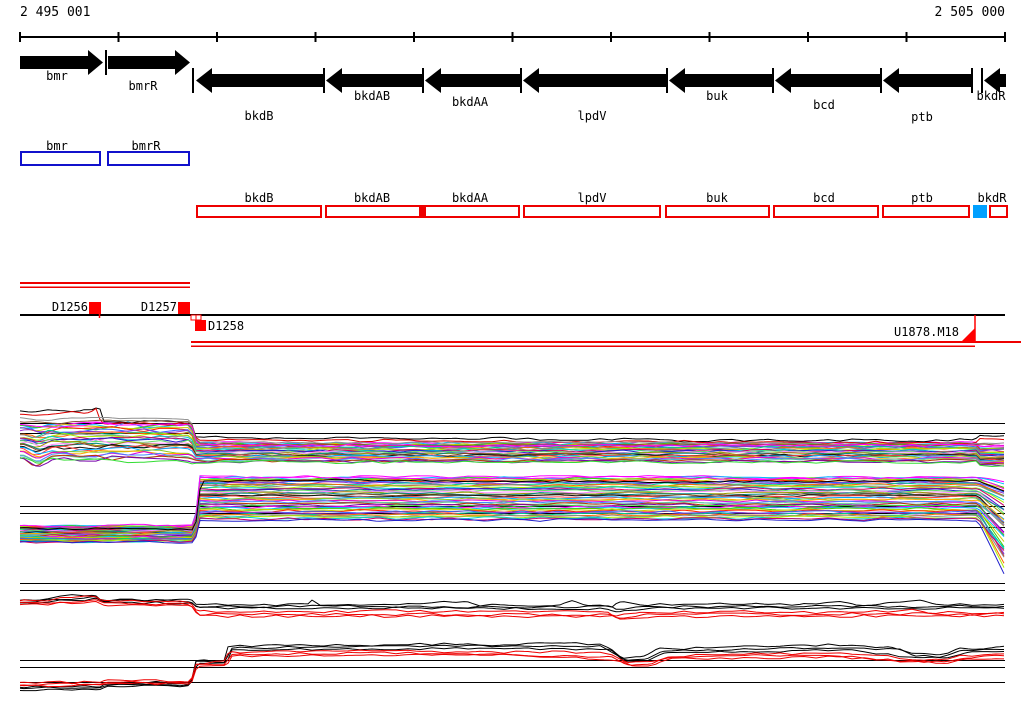 The width and height of the screenshot is (1024, 714). I want to click on blue-annotation-box-bmr, so click(60, 158).